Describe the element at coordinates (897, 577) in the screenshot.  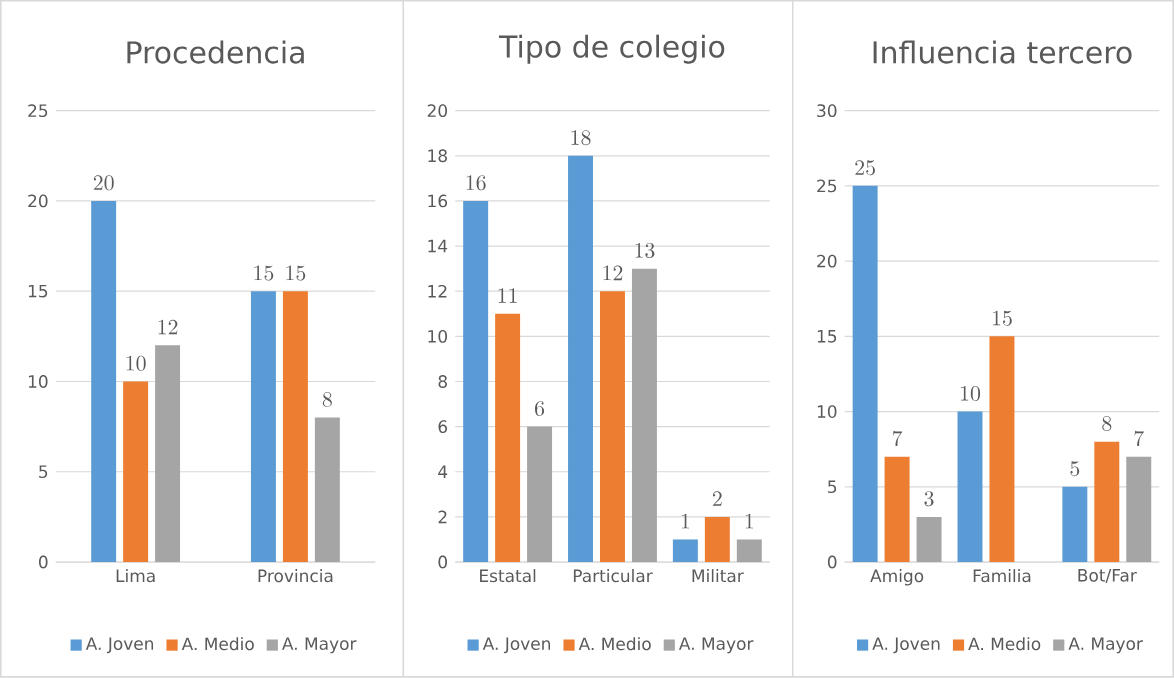
I see `x-tick-label: Amigo` at that location.